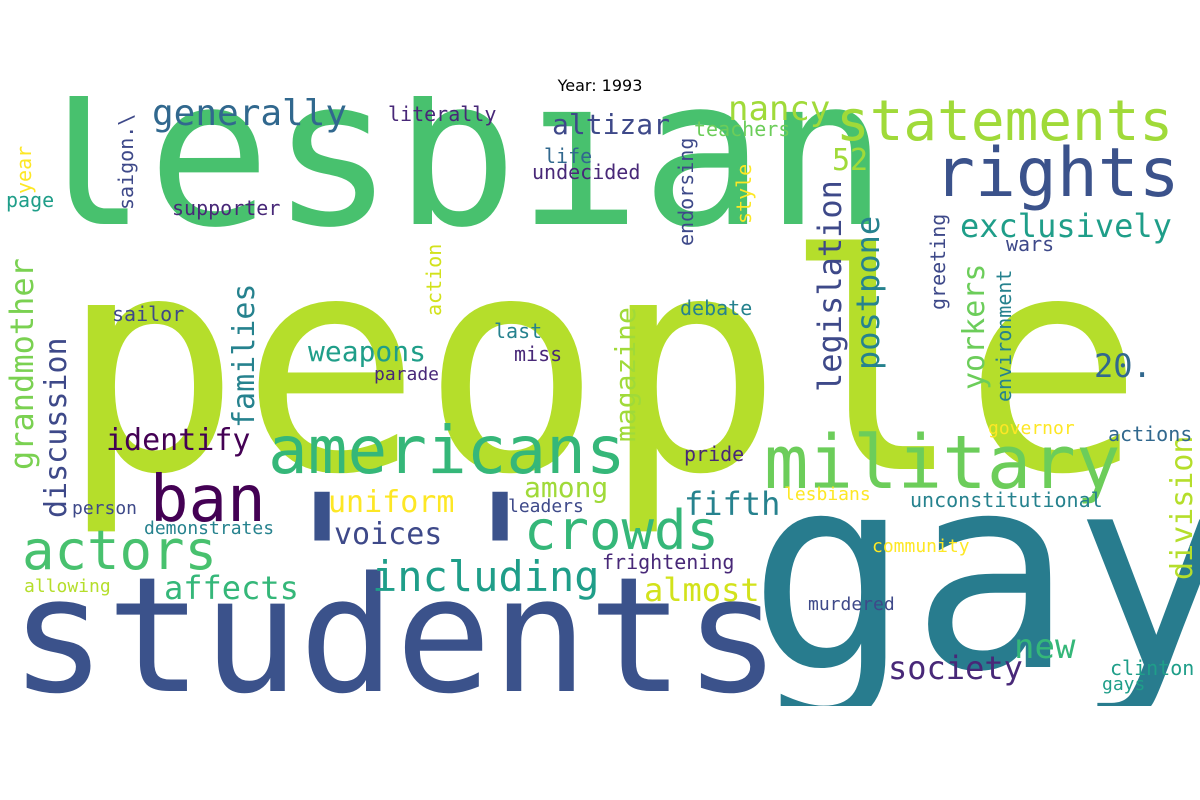 The image size is (1200, 800). I want to click on word-endorsing: endorsing, so click(686, 191).